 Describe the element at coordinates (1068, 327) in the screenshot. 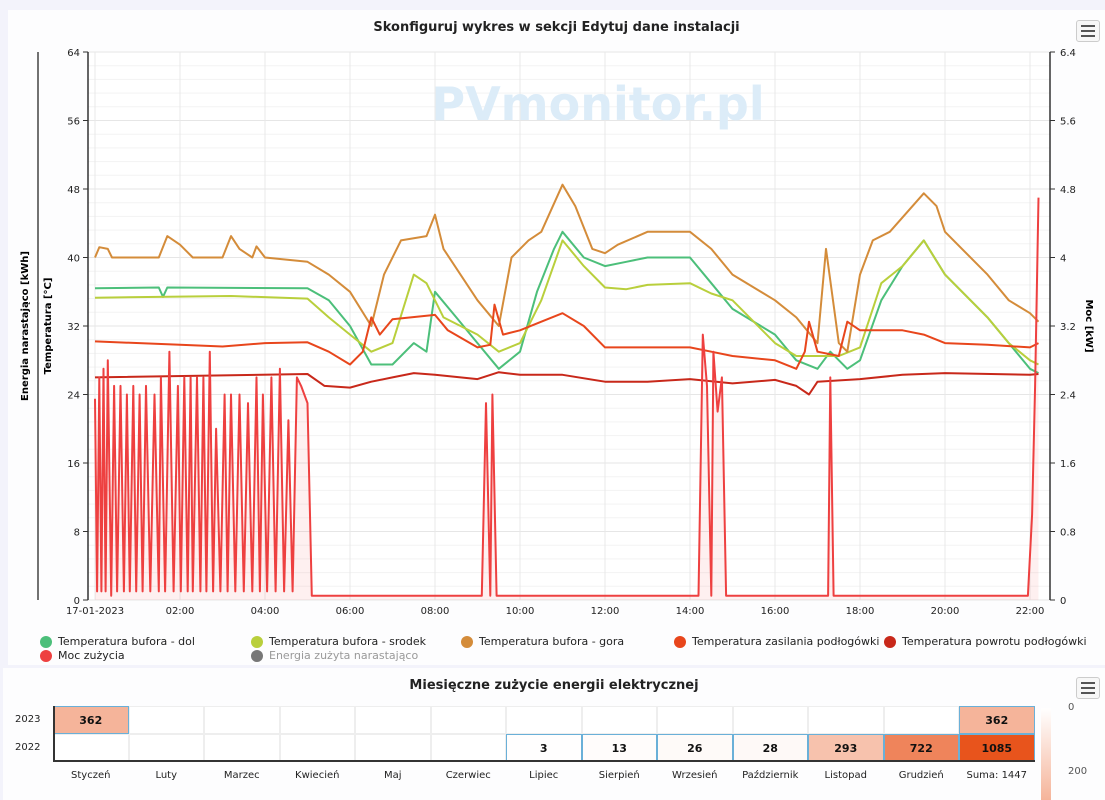

I see `y-right-tick-label: 3.2` at that location.